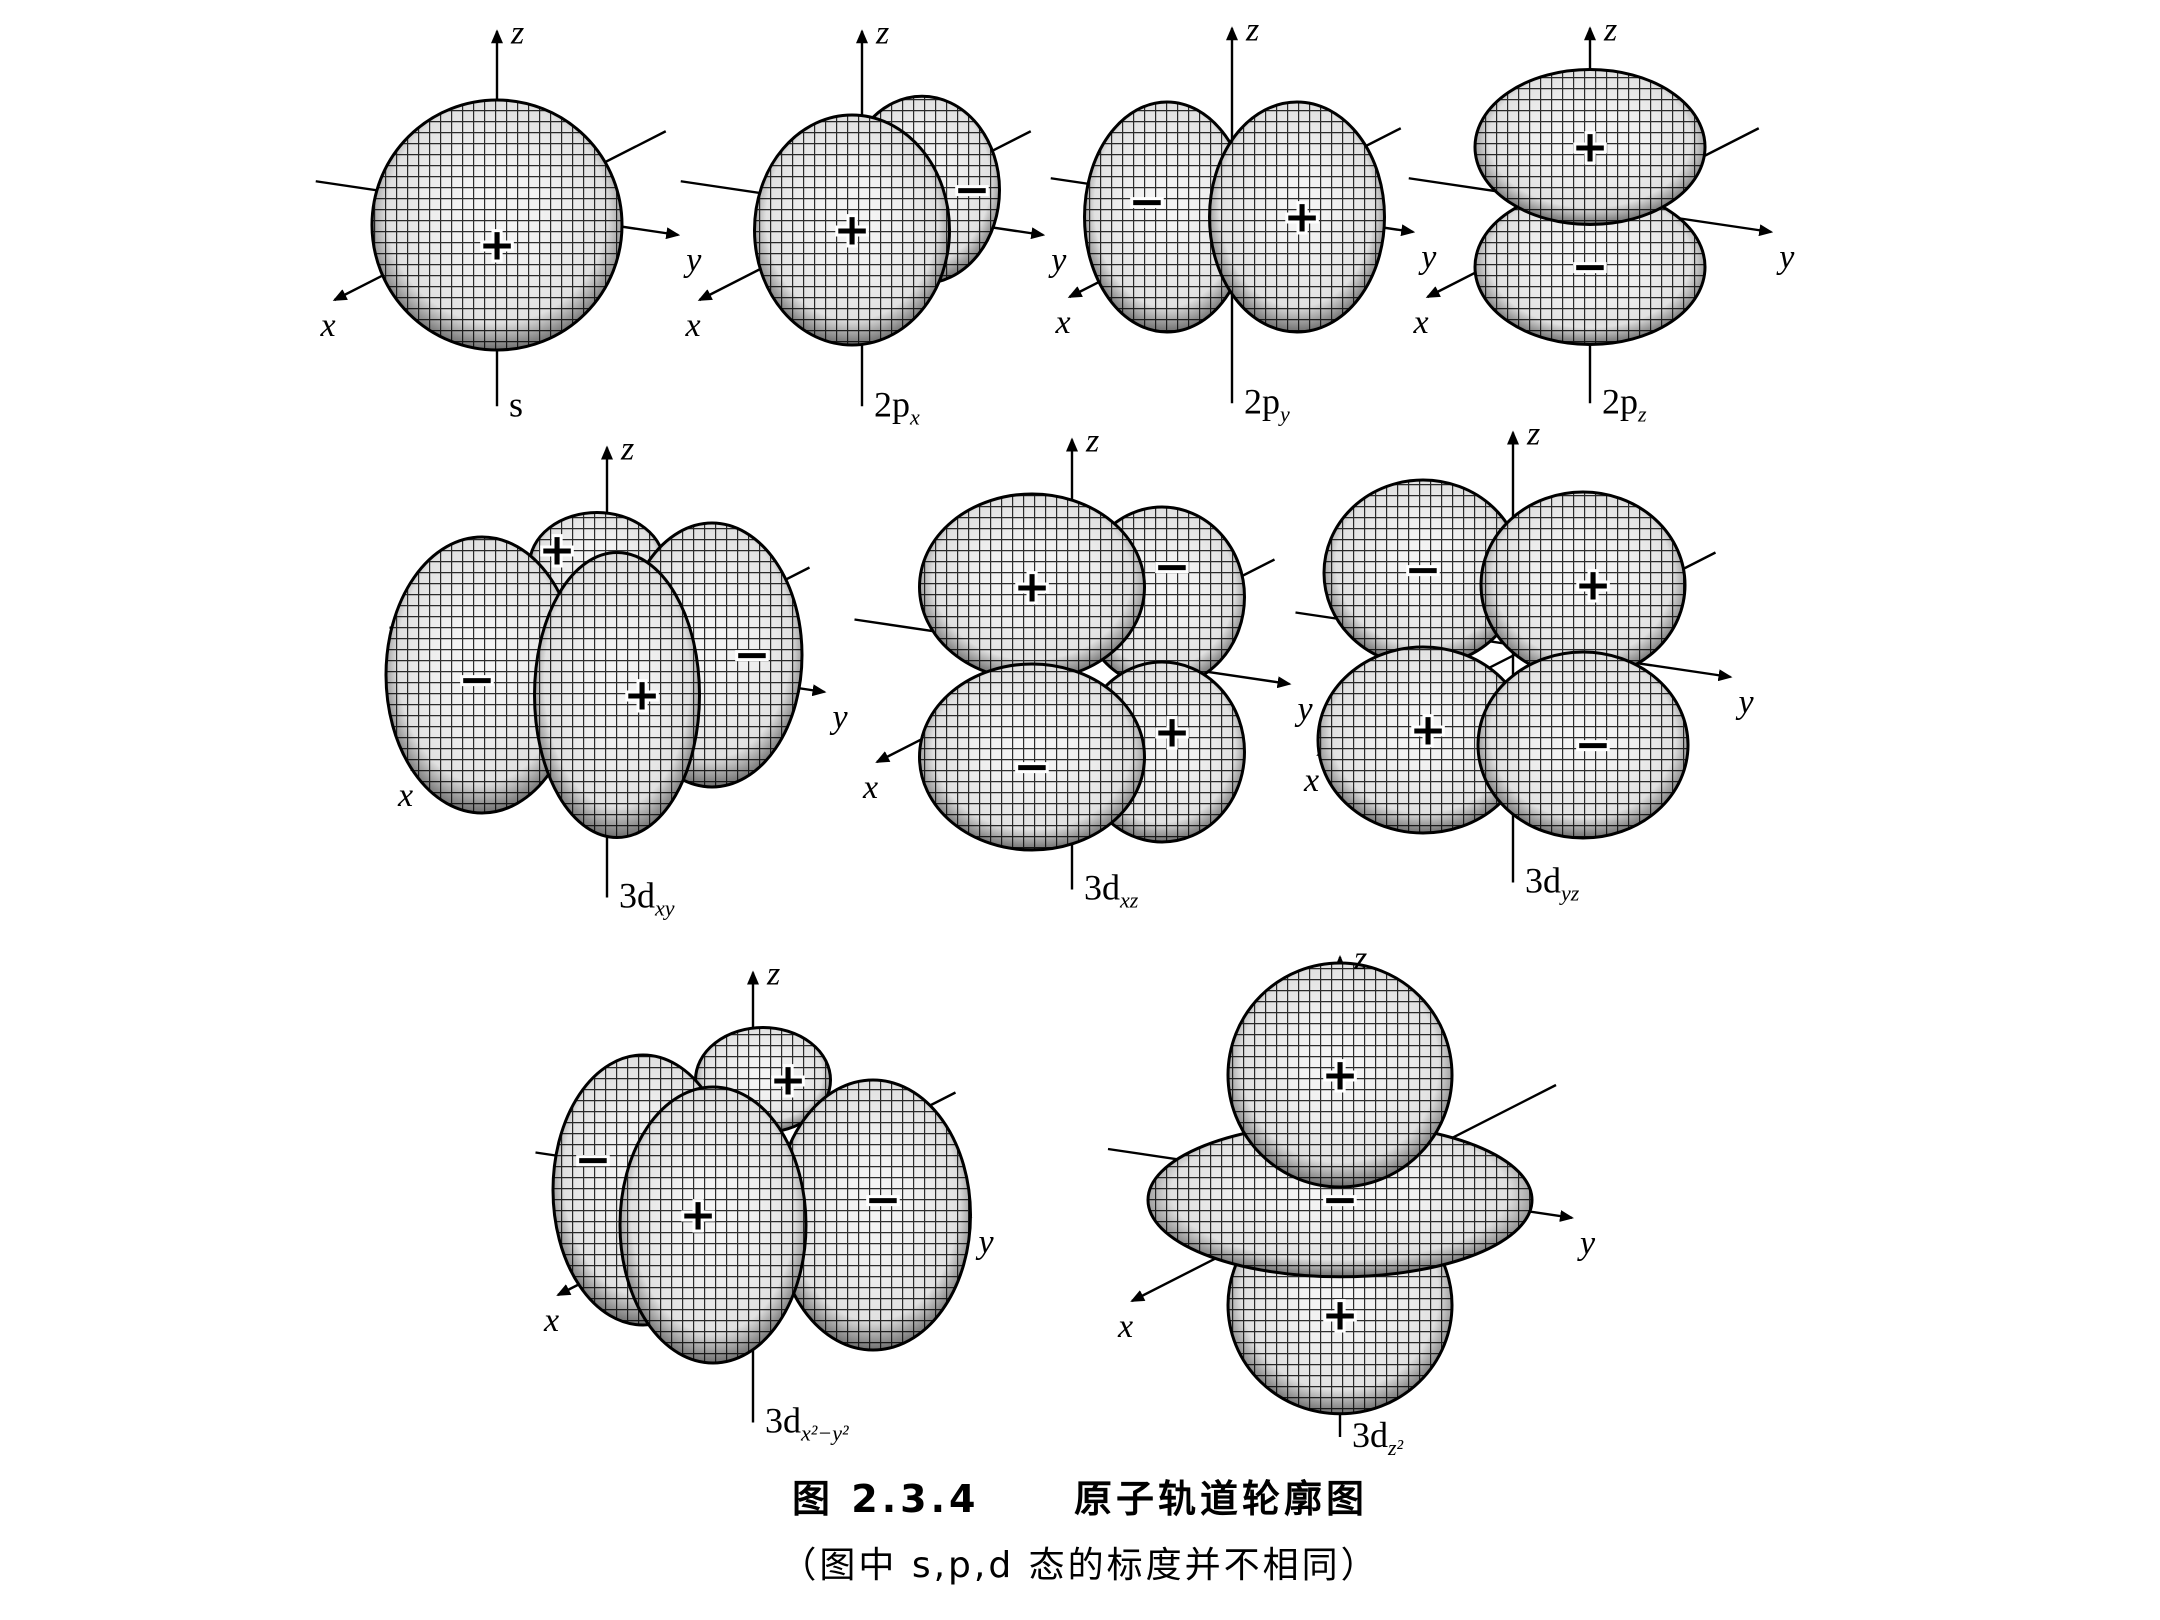 The height and width of the screenshot is (1620, 2160). What do you see at coordinates (517, 32) in the screenshot?
I see `orbital-s-z-label: z` at bounding box center [517, 32].